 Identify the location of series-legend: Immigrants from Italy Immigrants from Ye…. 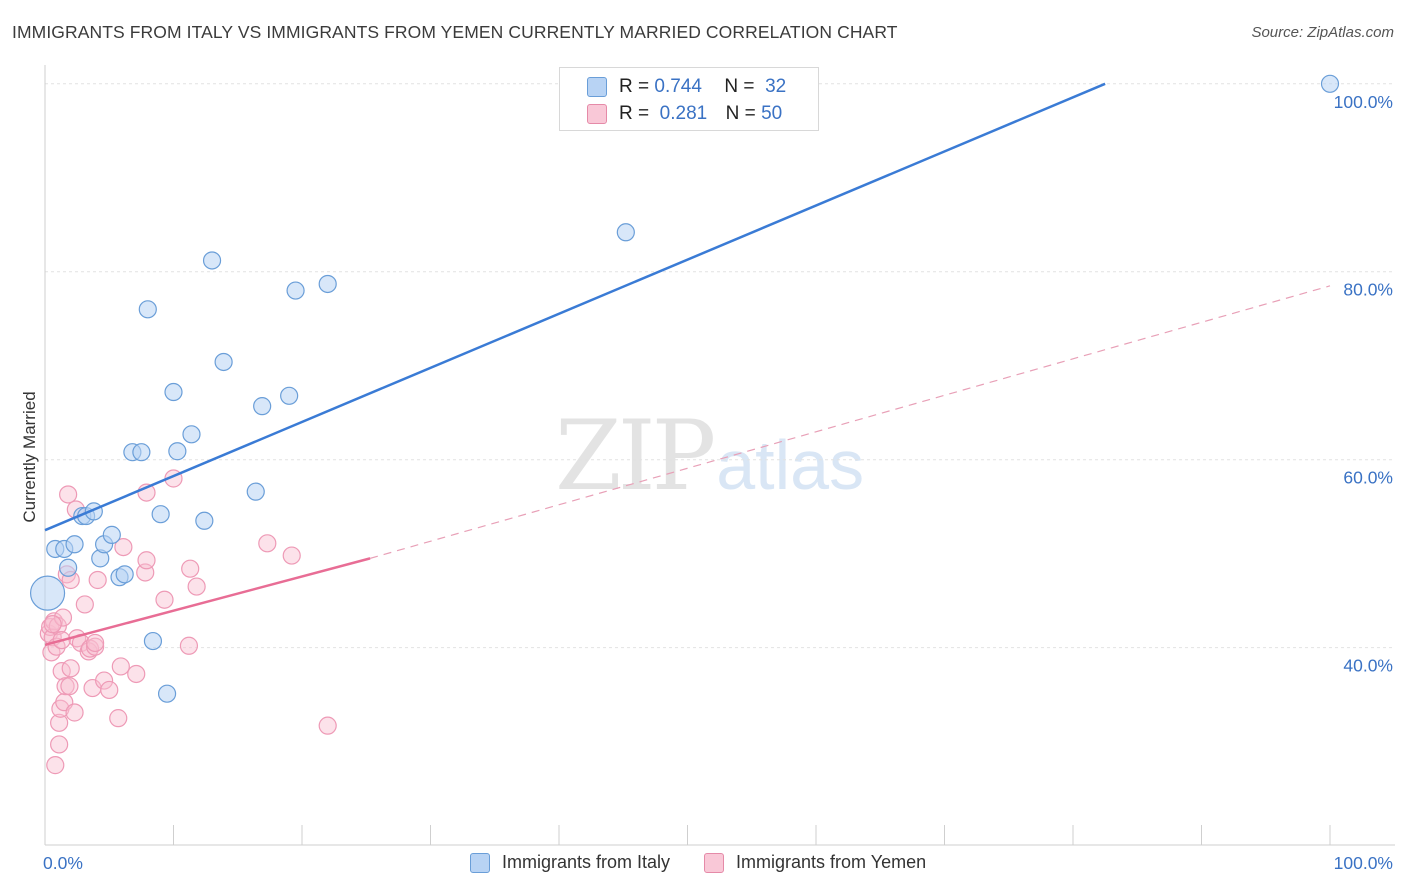
(715, 862).